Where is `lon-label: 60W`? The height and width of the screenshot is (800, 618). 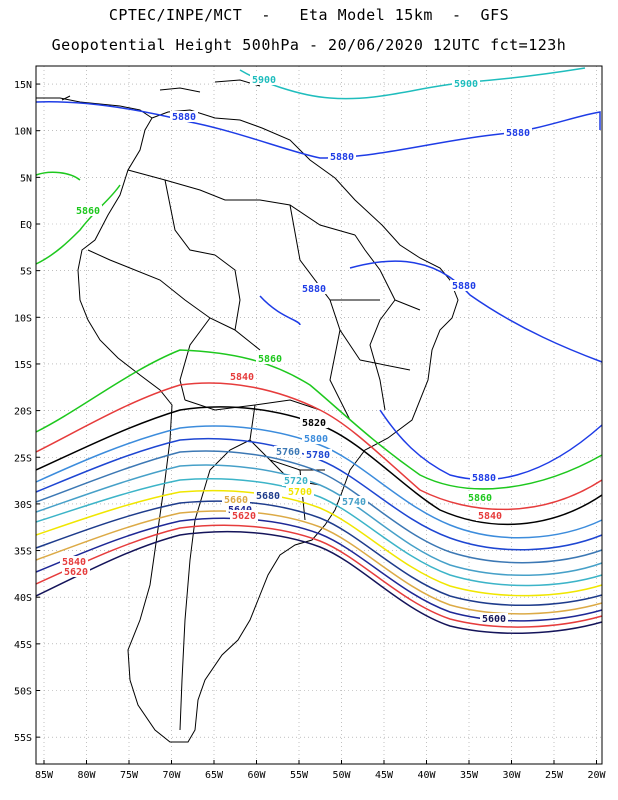 lon-label: 60W is located at coordinates (256, 775).